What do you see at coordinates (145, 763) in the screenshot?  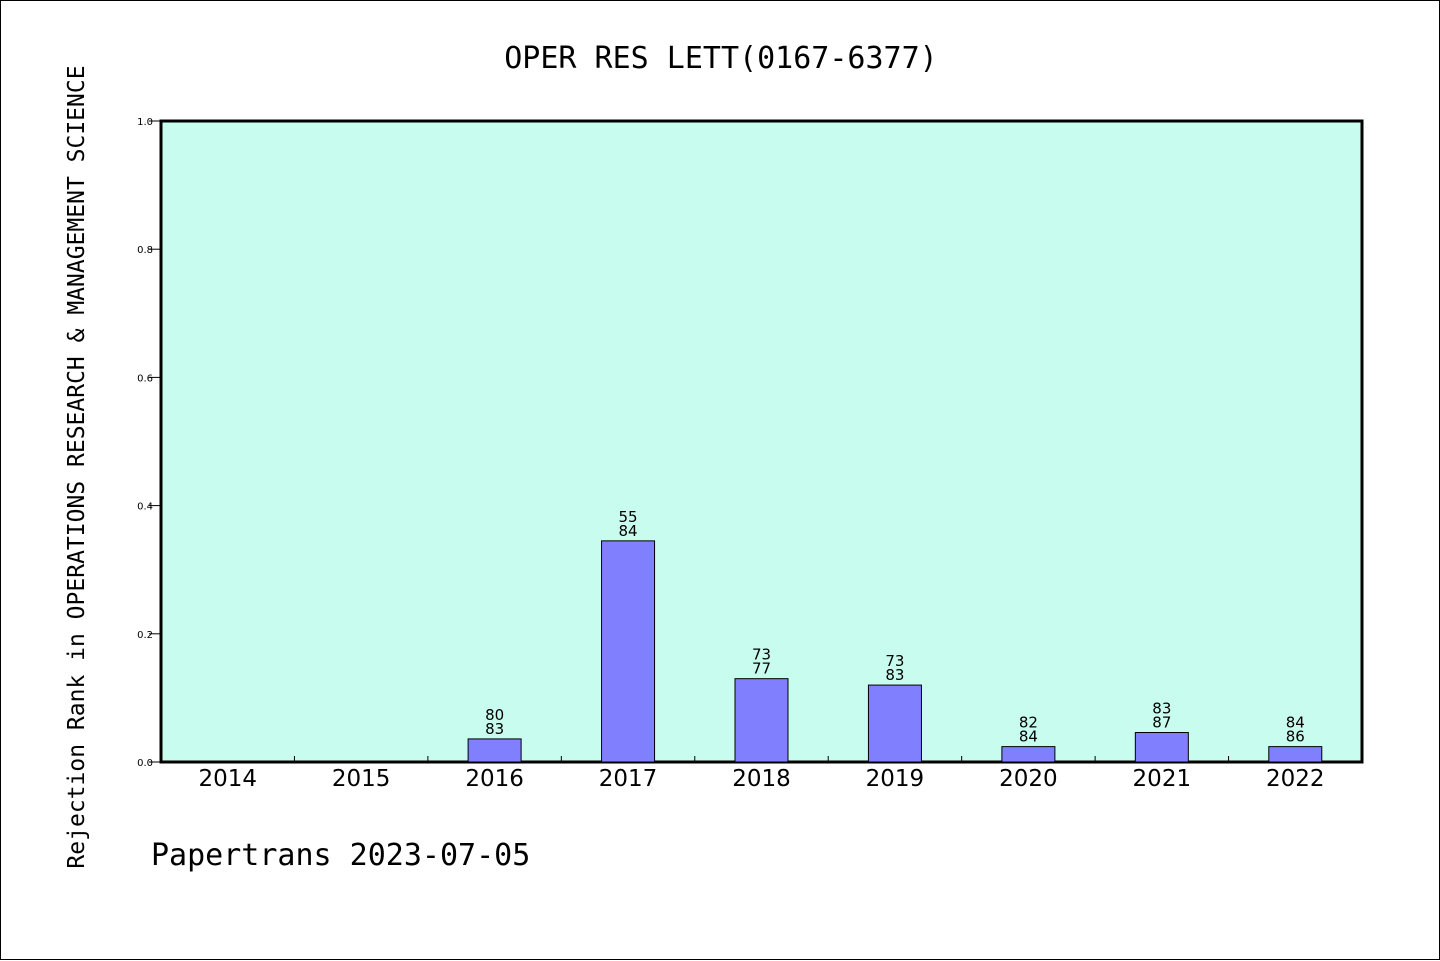 I see `y-tick-label: 0.0` at bounding box center [145, 763].